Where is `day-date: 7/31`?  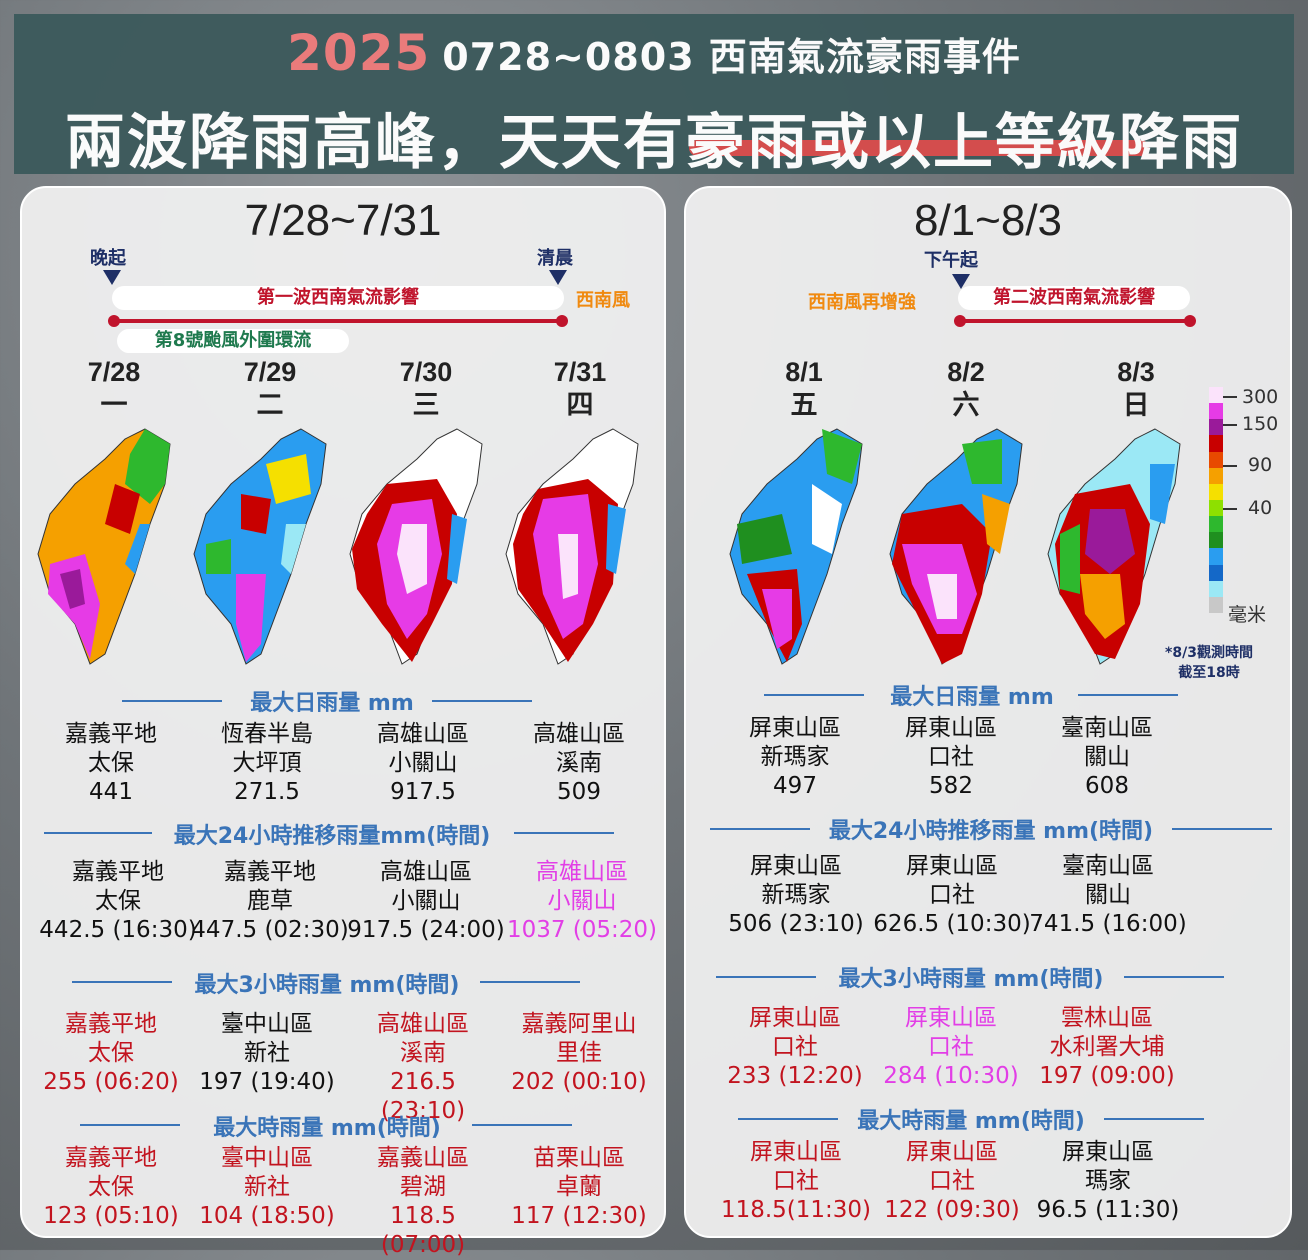 day-date: 7/31 is located at coordinates (580, 372).